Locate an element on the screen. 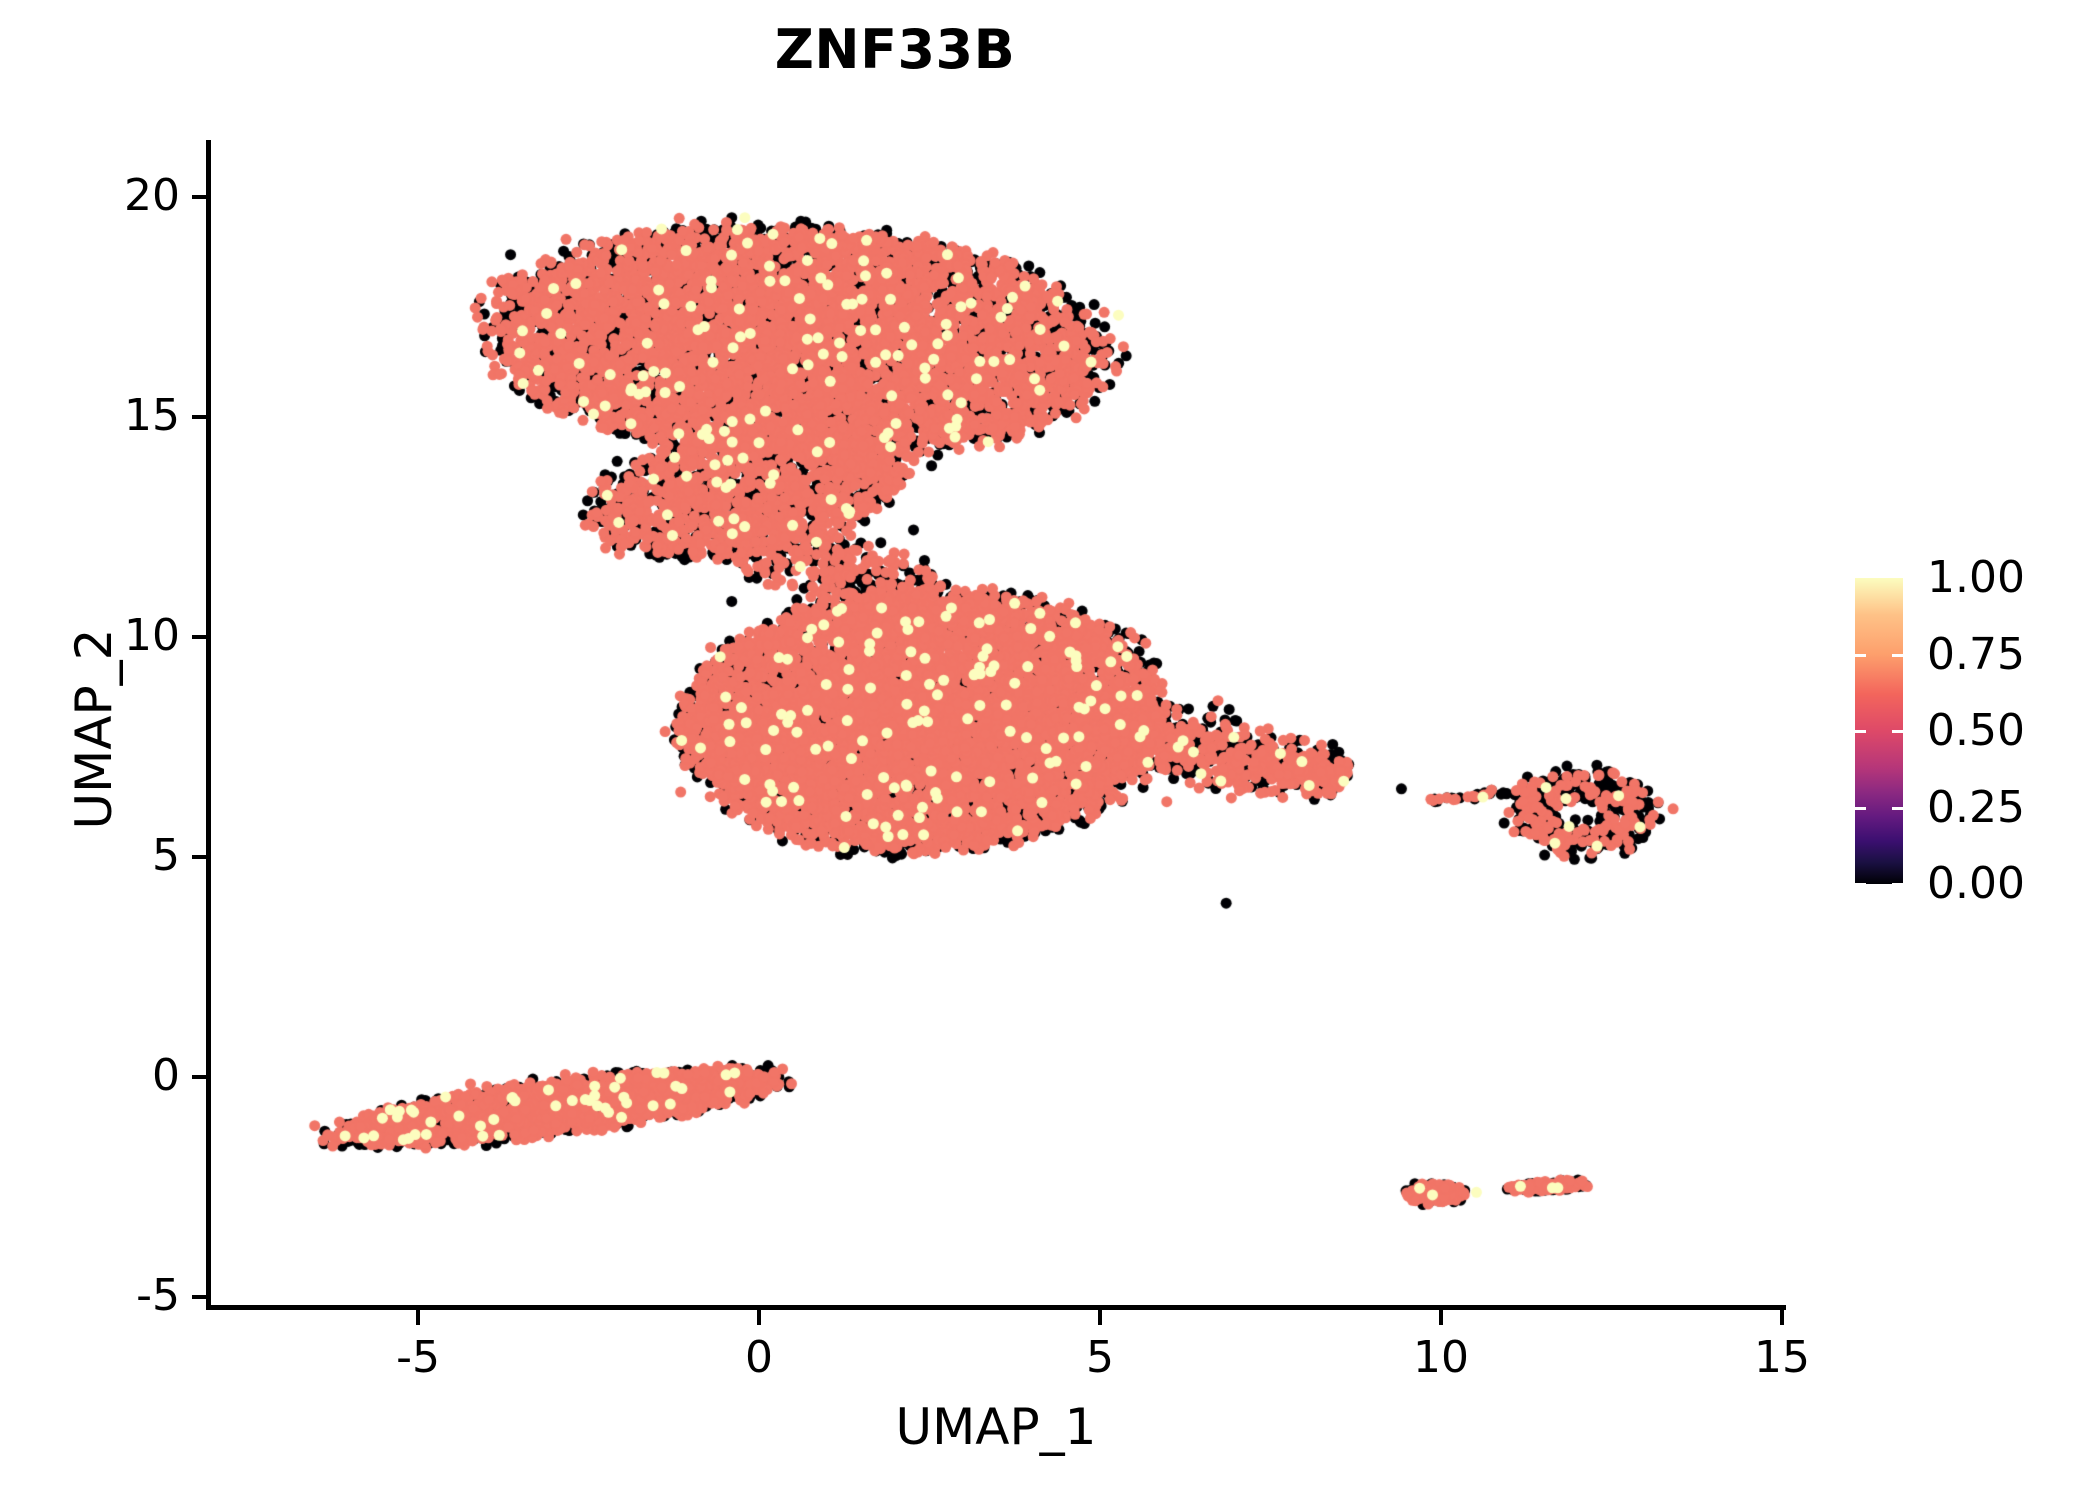 The height and width of the screenshot is (1500, 2100). page-title: ZNF33B is located at coordinates (895, 49).